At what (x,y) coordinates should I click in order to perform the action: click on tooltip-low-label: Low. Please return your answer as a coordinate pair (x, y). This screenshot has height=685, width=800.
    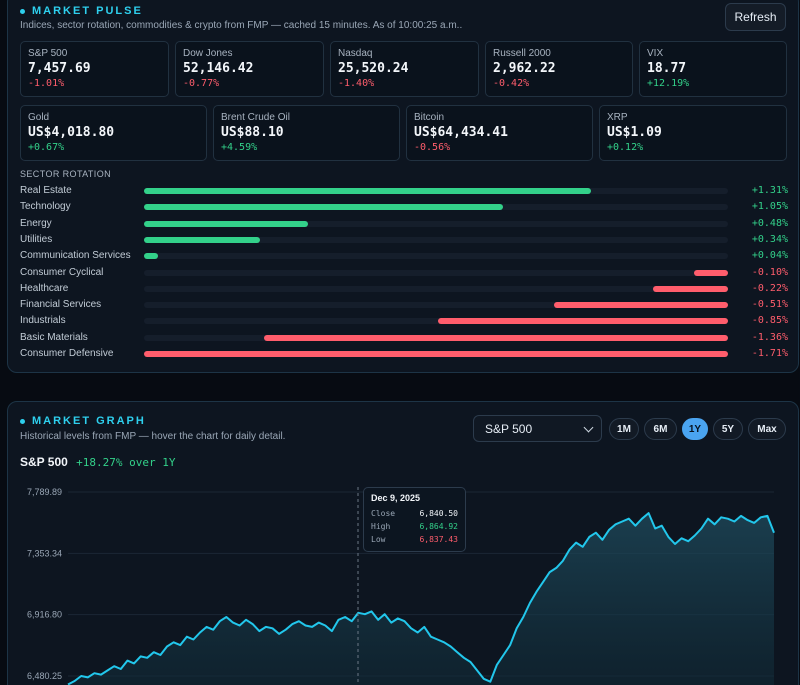
    Looking at the image, I should click on (378, 539).